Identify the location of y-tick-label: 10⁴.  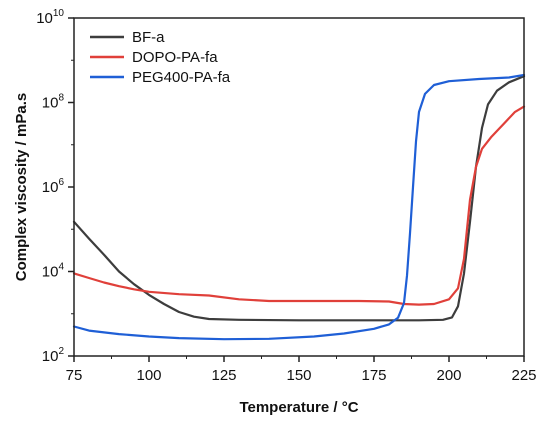
(53, 271).